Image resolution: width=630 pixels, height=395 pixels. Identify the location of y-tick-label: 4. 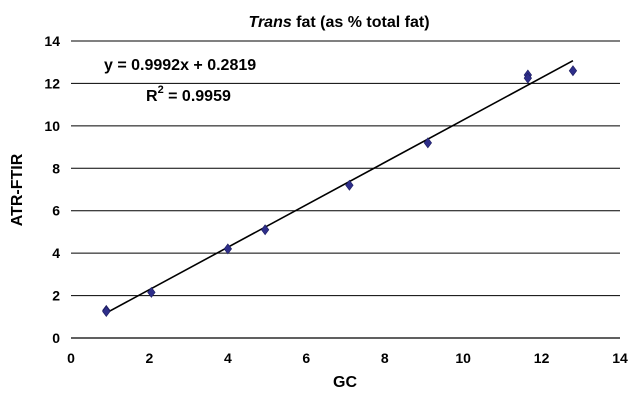
(56, 253).